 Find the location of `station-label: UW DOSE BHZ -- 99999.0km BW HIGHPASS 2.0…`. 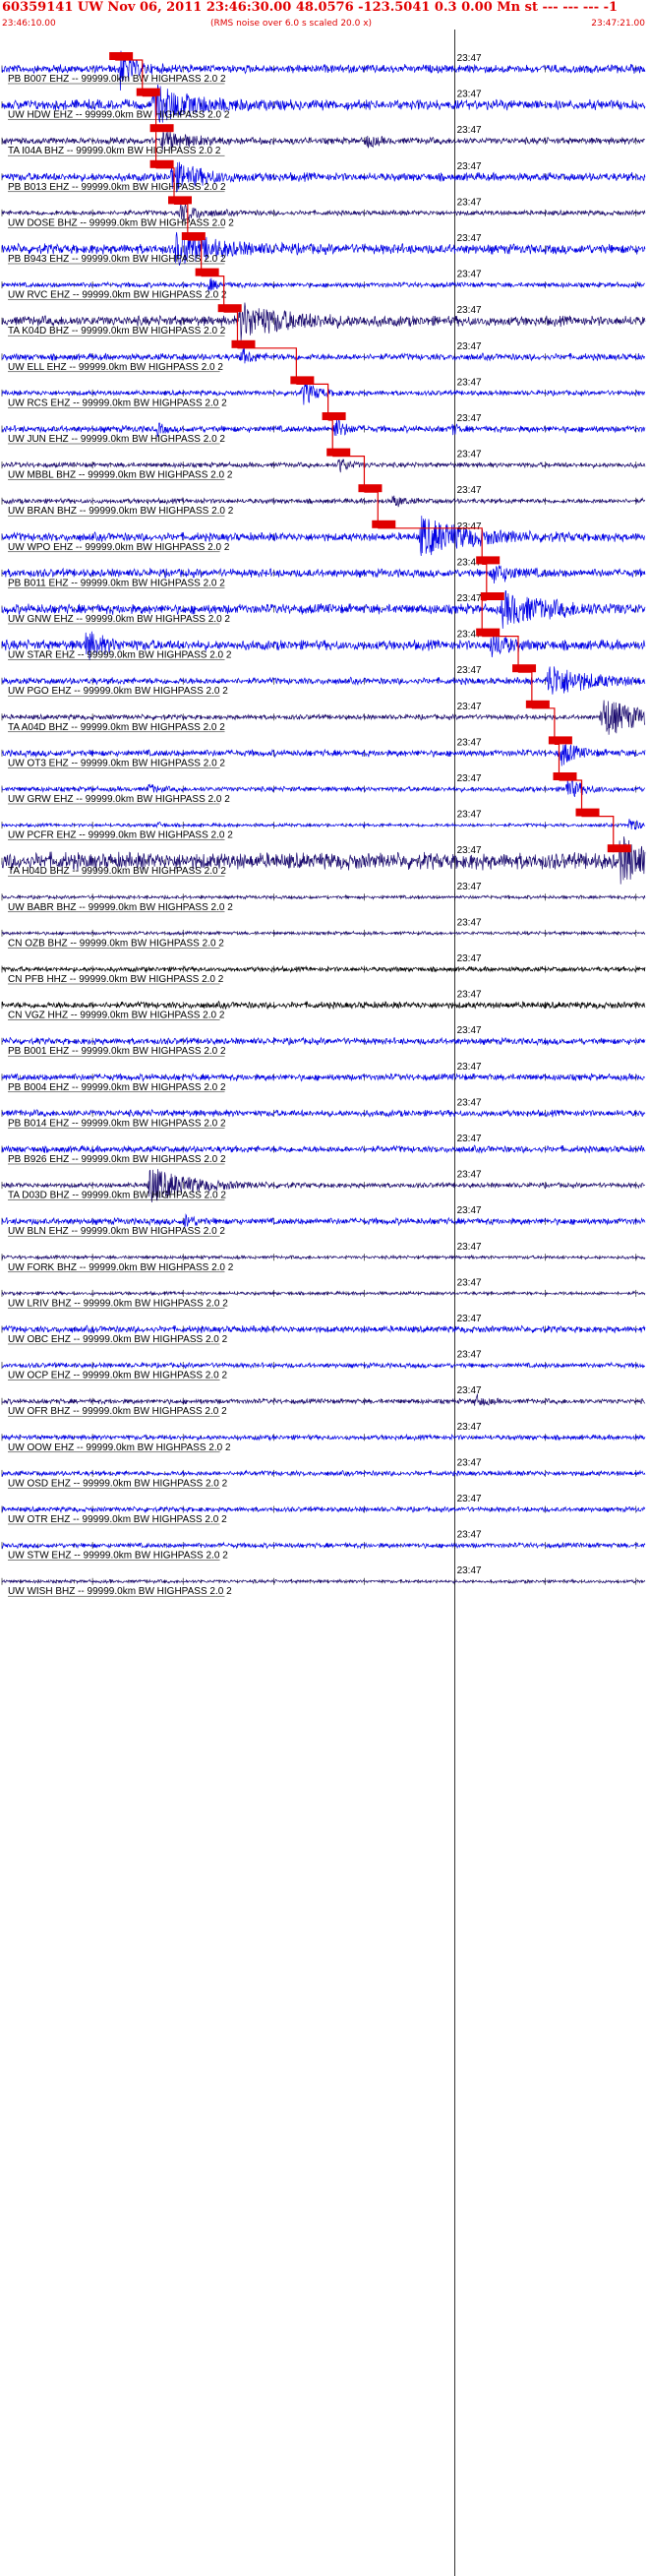

station-label: UW DOSE BHZ -- 99999.0km BW HIGHPASS 2.0… is located at coordinates (121, 222).